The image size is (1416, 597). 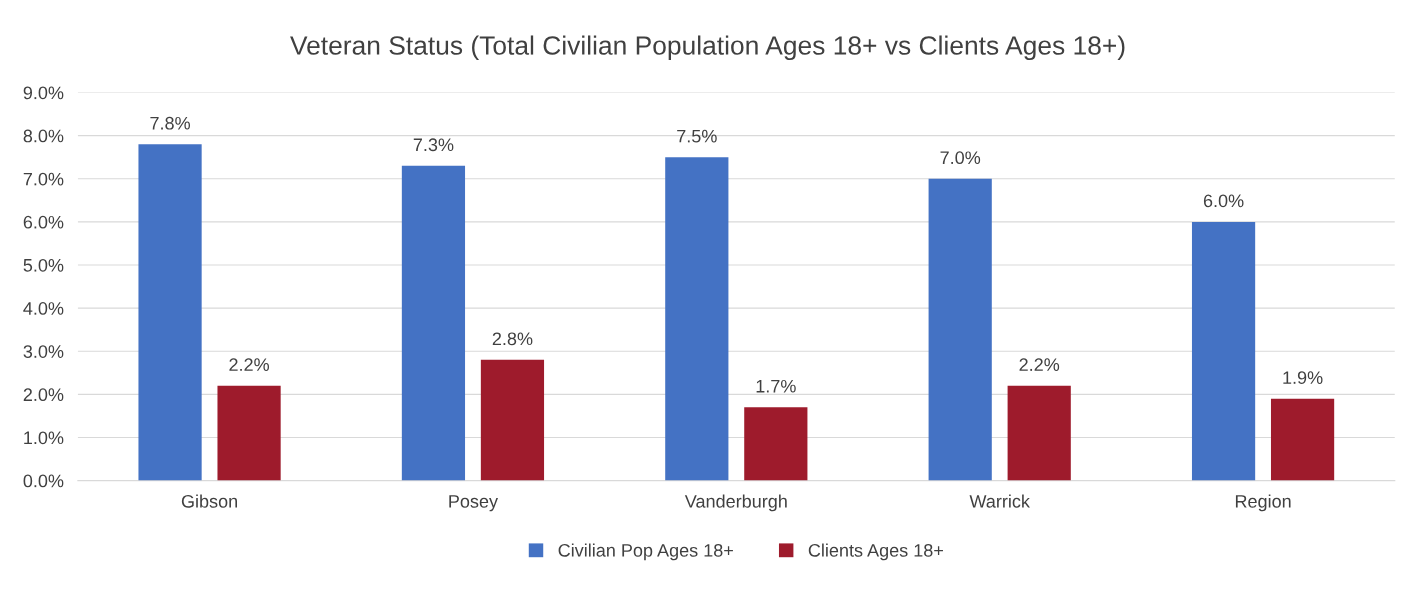 What do you see at coordinates (44, 438) in the screenshot?
I see `y-tick-label: 1.0%` at bounding box center [44, 438].